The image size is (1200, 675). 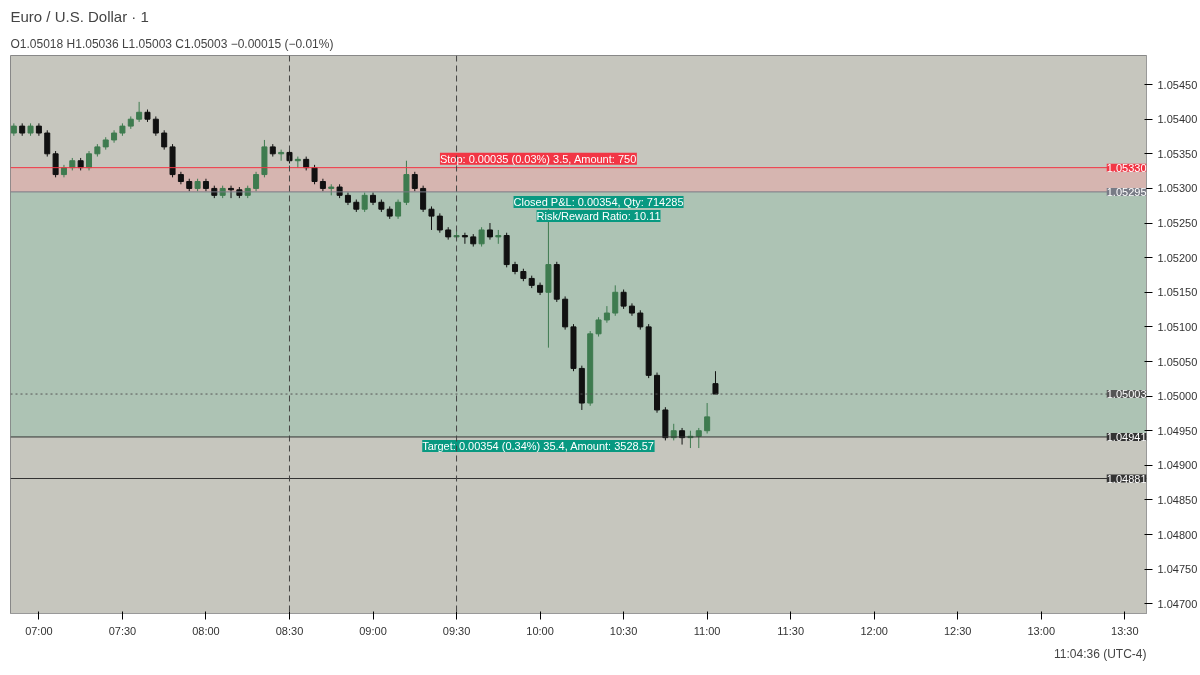 What do you see at coordinates (206, 630) in the screenshot?
I see `x-tick-label: 08:00` at bounding box center [206, 630].